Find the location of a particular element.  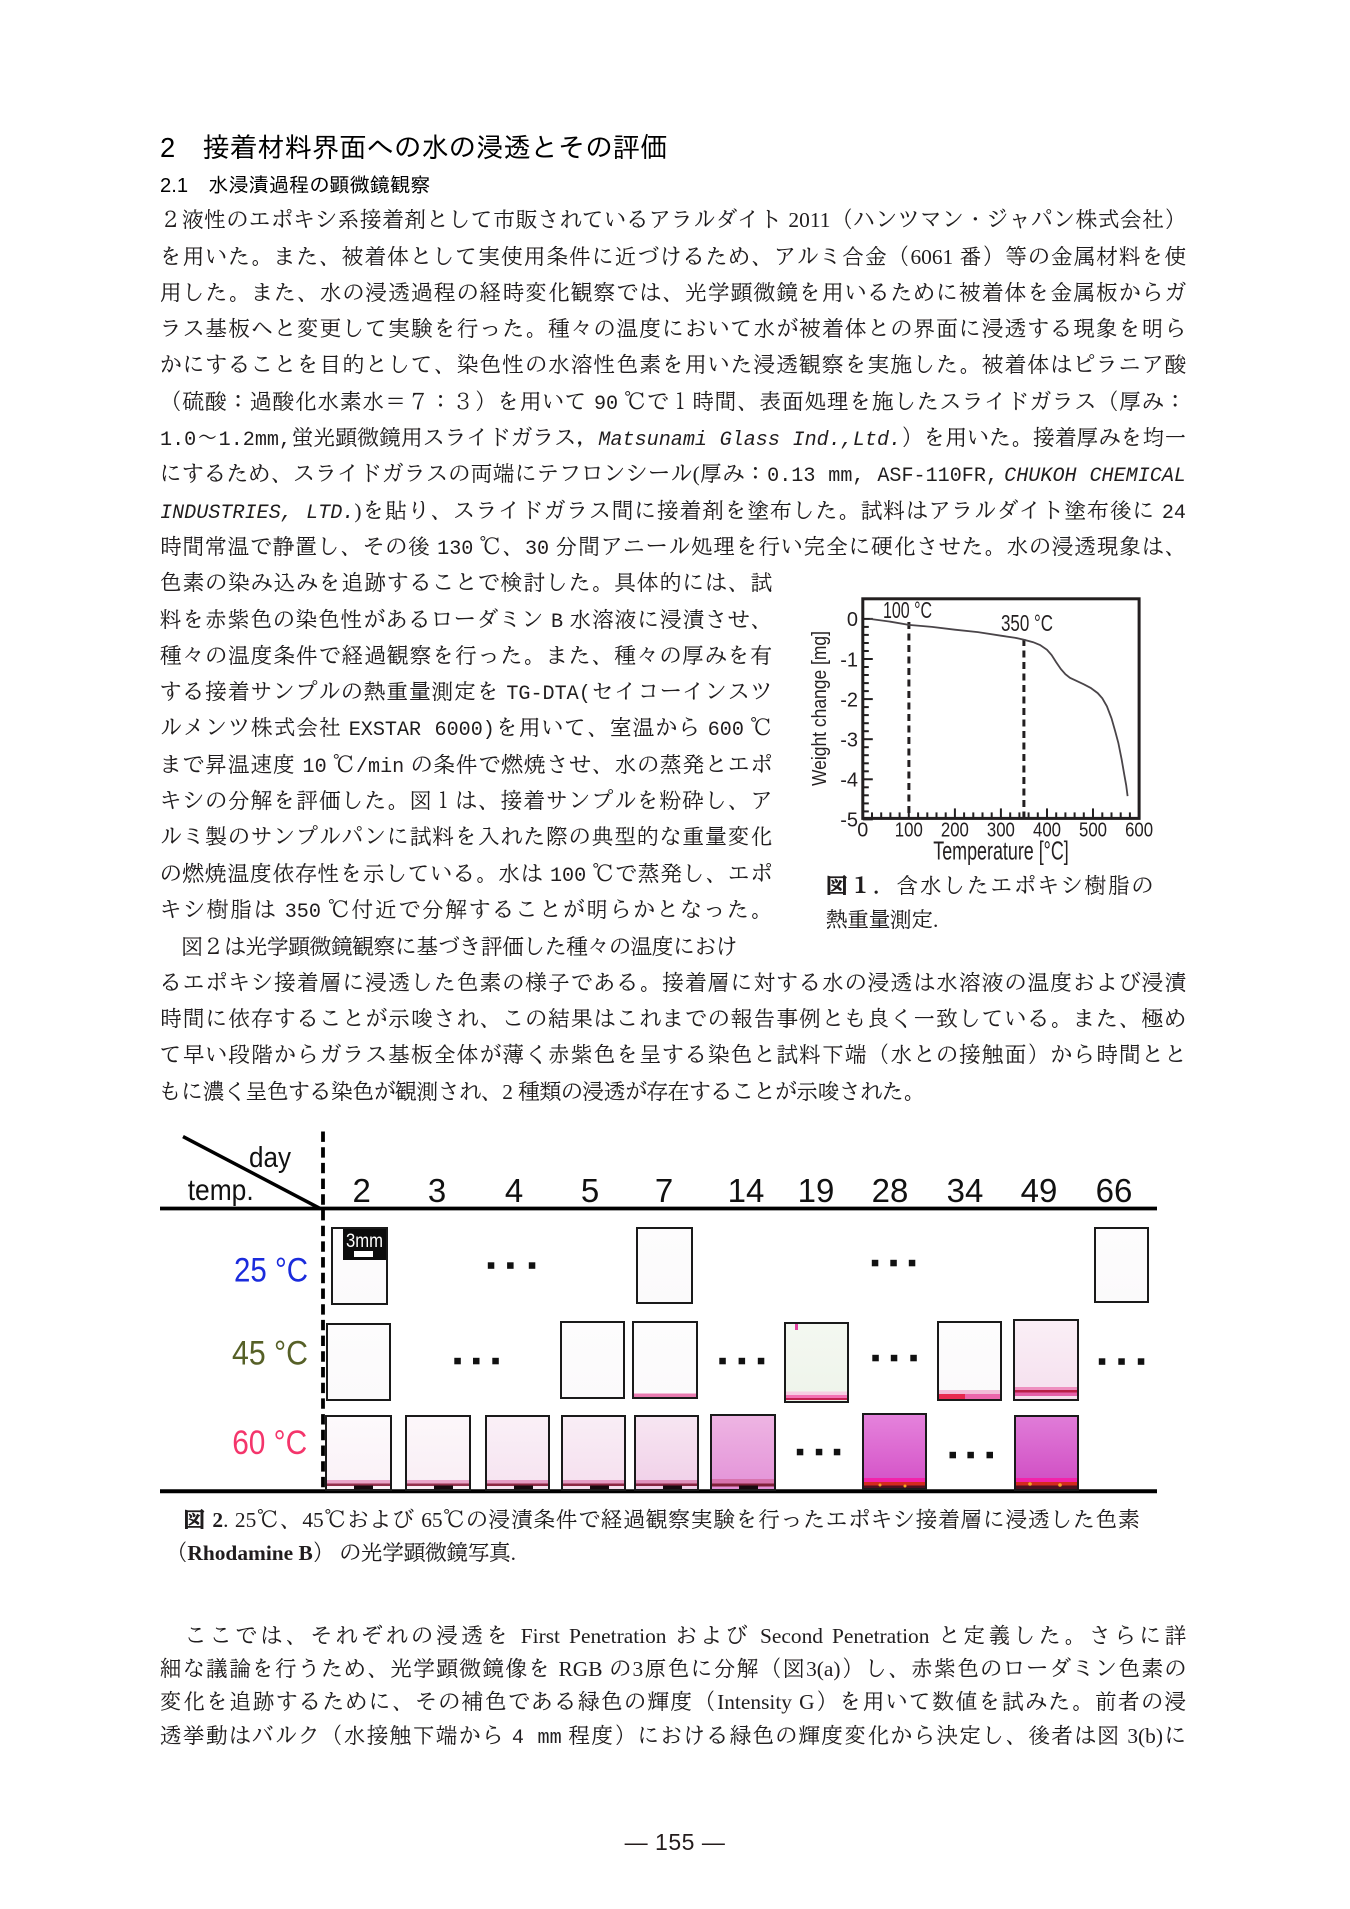

svg-text: -2 is located at coordinates (849, 700).